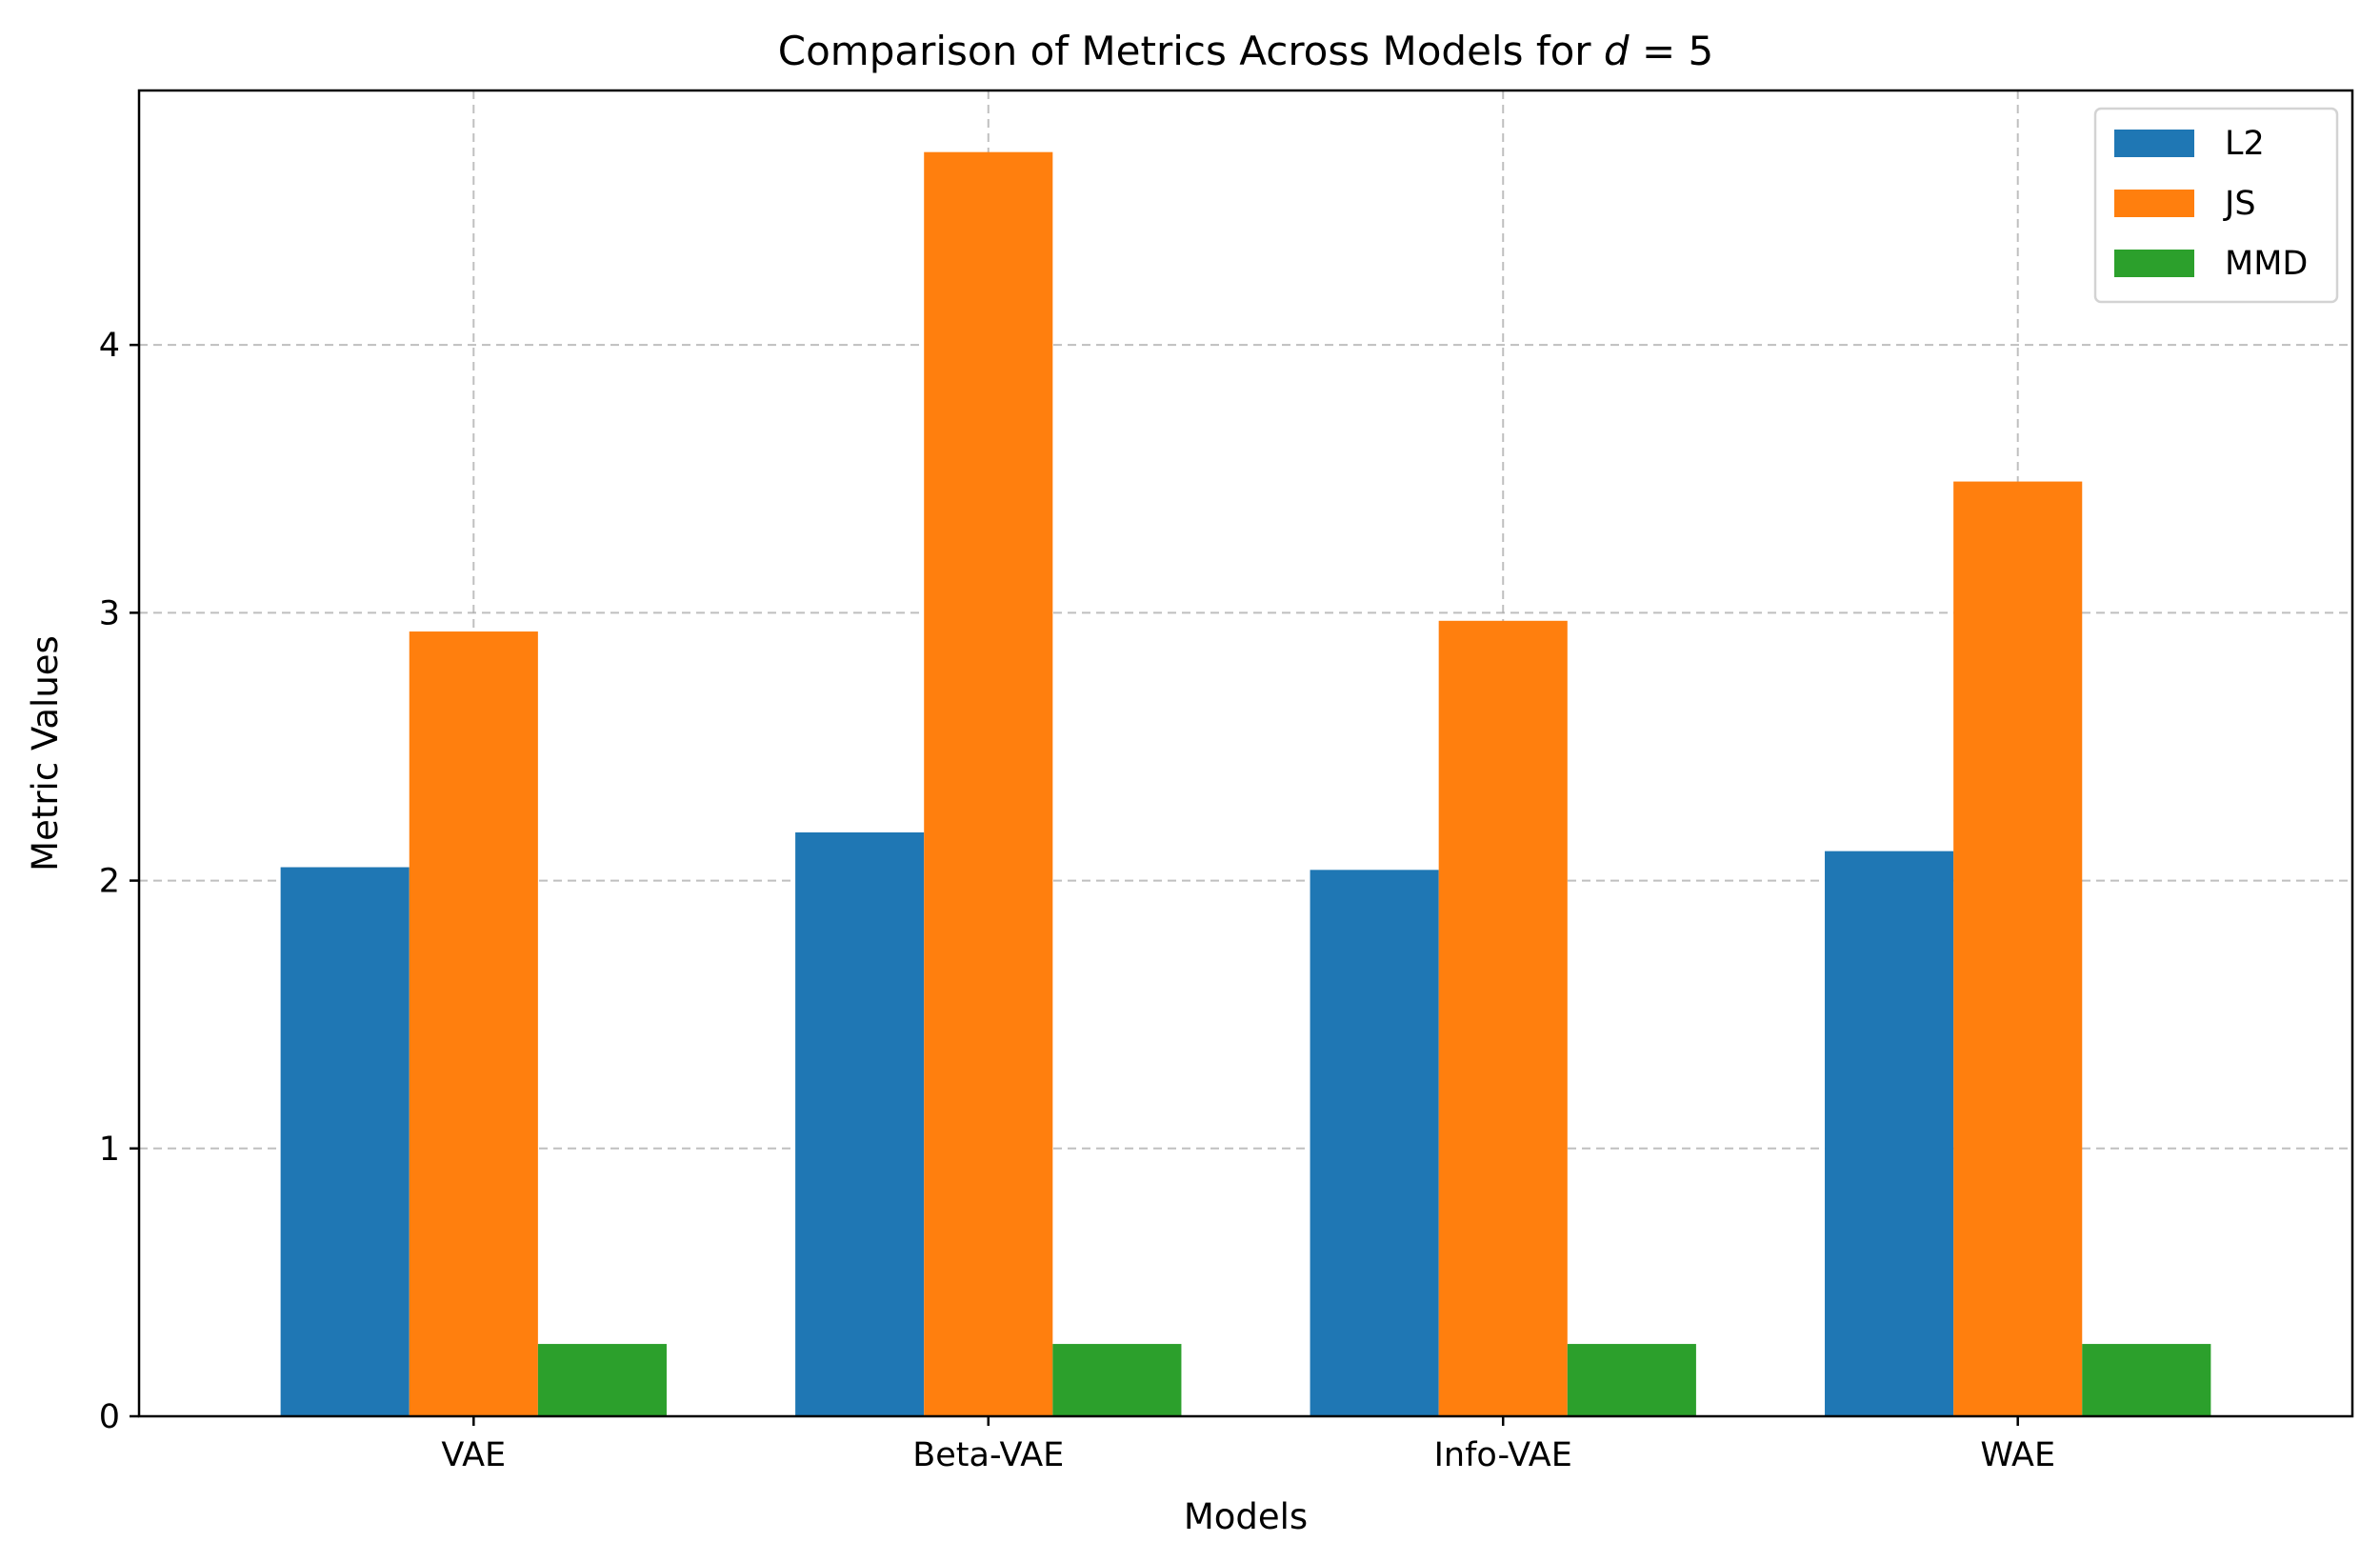 This screenshot has width=2380, height=1562. I want to click on x-tick-label: Beta-VAE, so click(988, 1455).